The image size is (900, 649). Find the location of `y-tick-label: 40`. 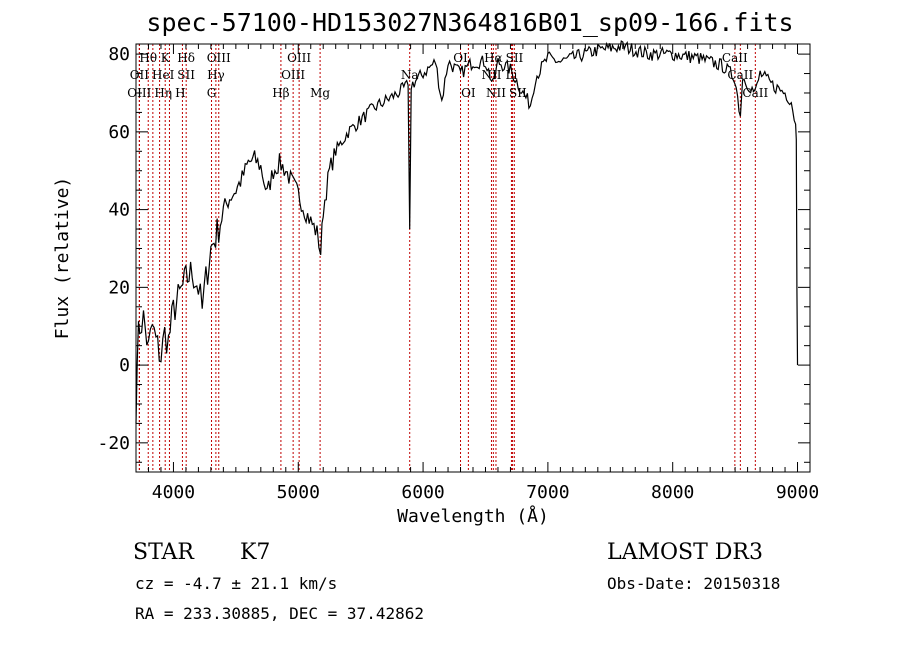

y-tick-label: 40 is located at coordinates (119, 210).